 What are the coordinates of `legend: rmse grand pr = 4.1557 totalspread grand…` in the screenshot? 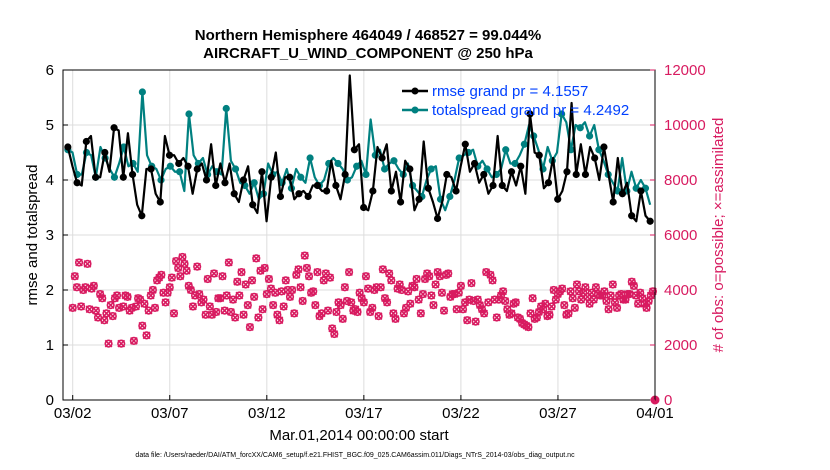 It's located at (515, 101).